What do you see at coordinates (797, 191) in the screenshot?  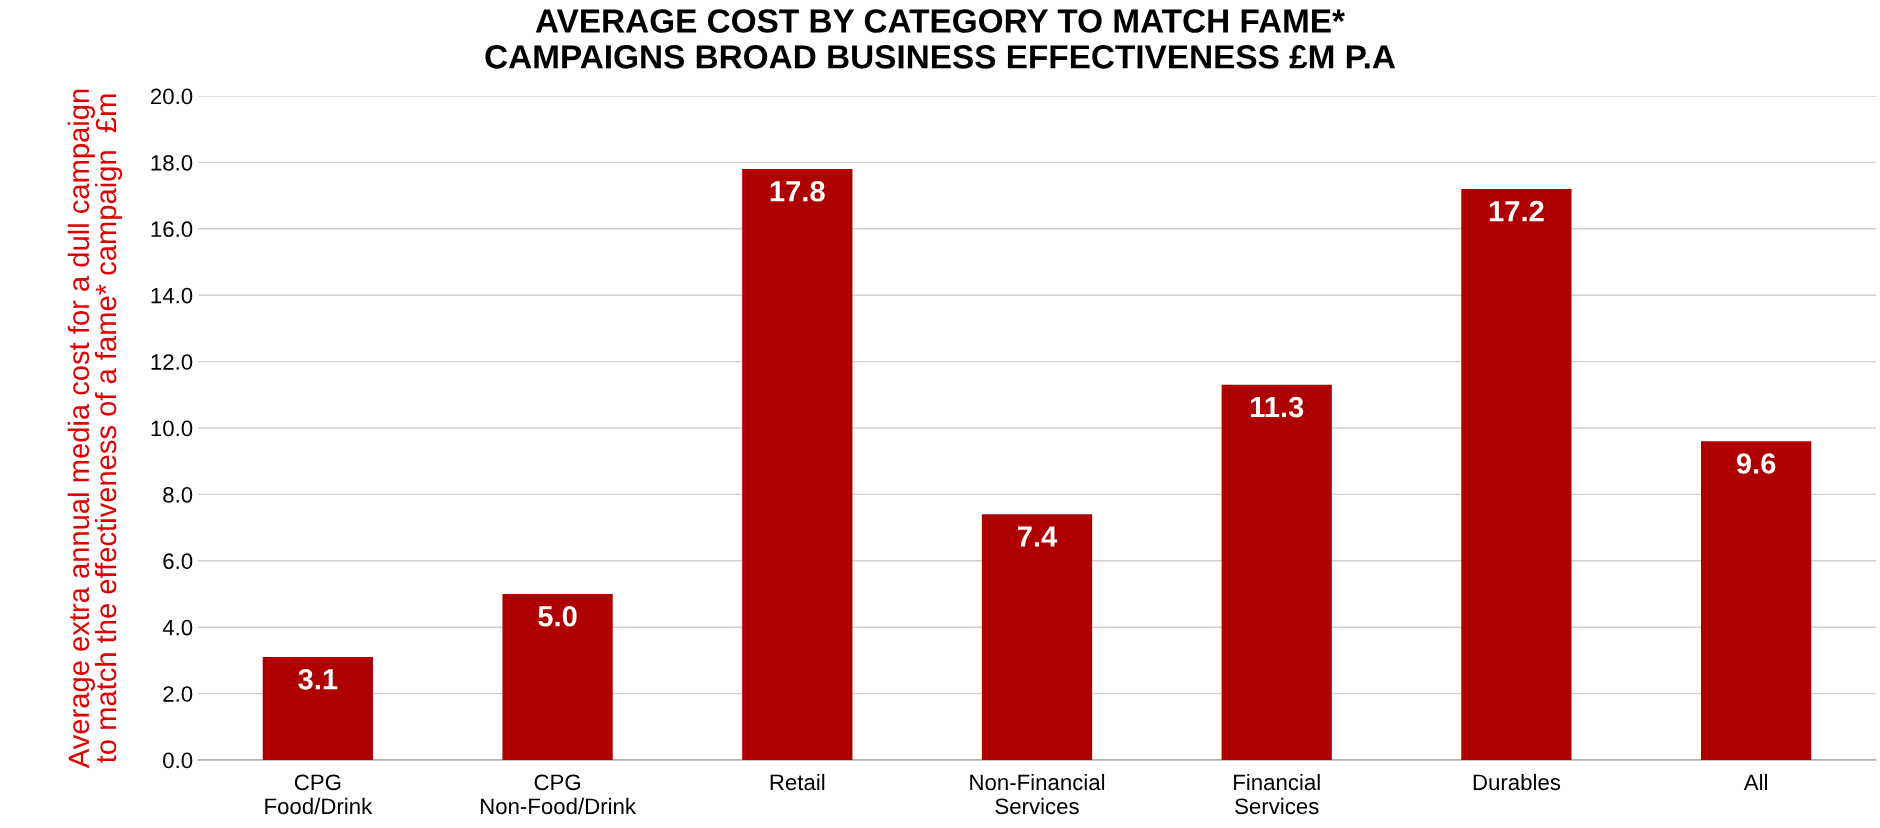 I see `data-label: 17.8` at bounding box center [797, 191].